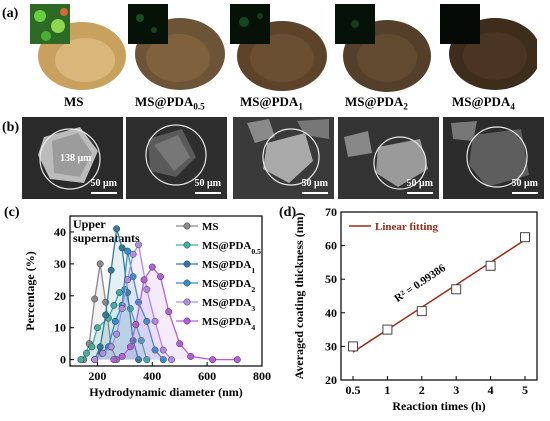  Describe the element at coordinates (491, 390) in the screenshot. I see `x-tick-label: 4` at that location.